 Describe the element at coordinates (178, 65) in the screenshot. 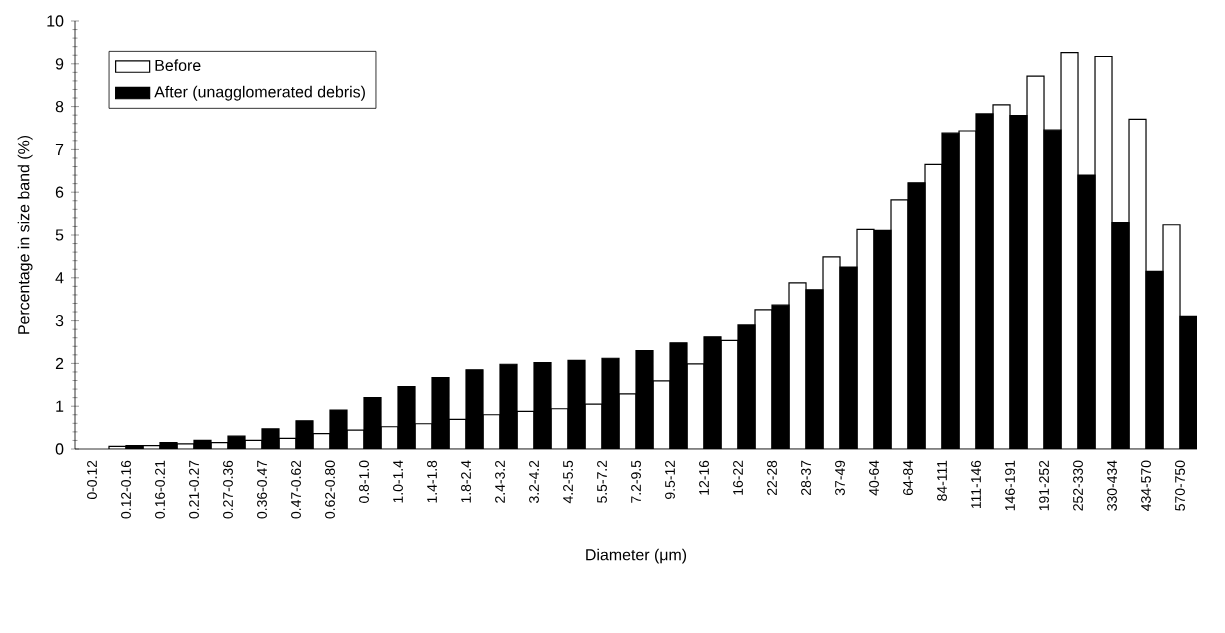

I see `legend-label: Before` at that location.